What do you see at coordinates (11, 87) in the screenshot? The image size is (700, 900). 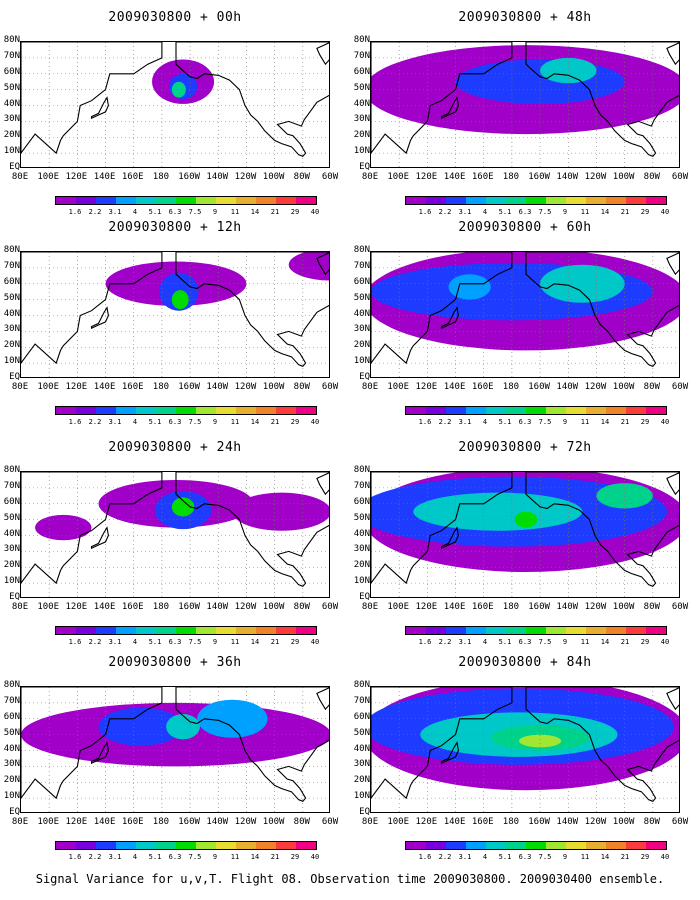 I see `y-tick-label: 50N` at bounding box center [11, 87].